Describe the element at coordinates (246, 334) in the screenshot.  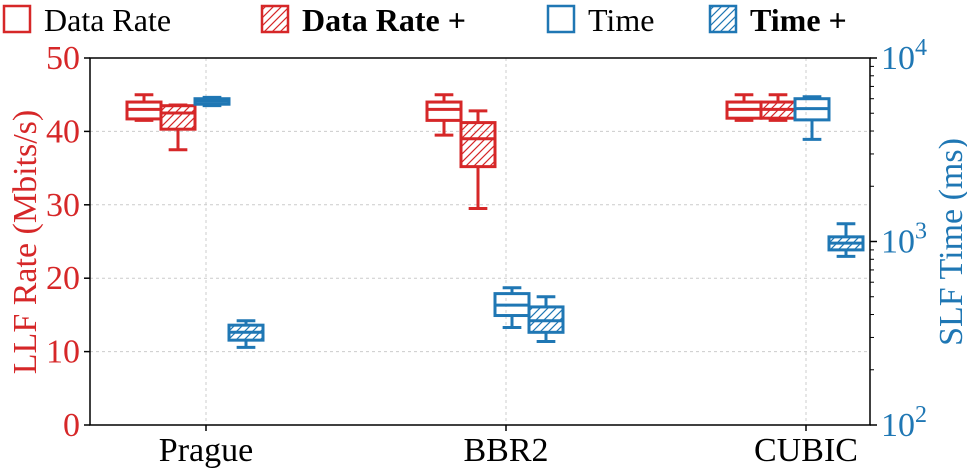
I see `box-time-prague` at that location.